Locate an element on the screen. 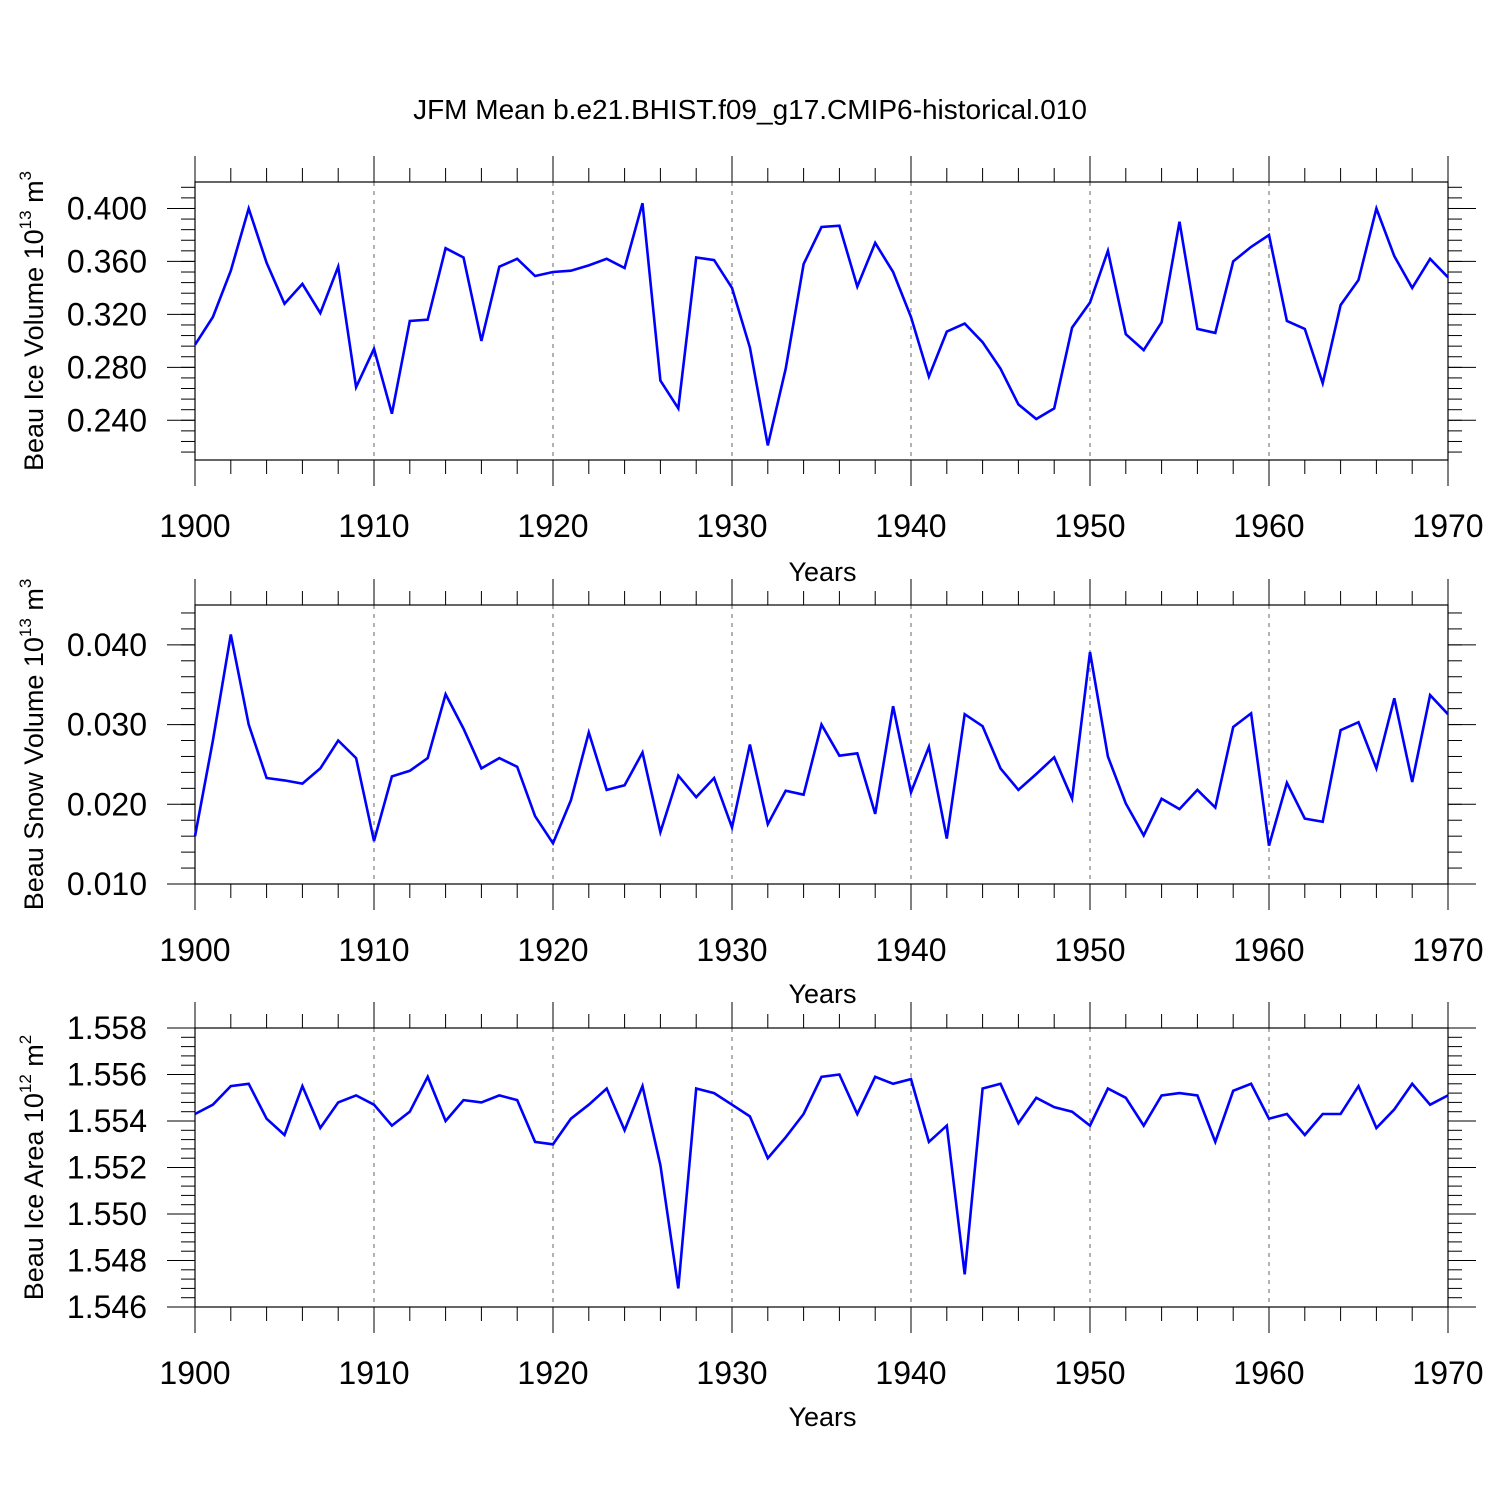  x-axis-label: Years is located at coordinates (822, 1417).